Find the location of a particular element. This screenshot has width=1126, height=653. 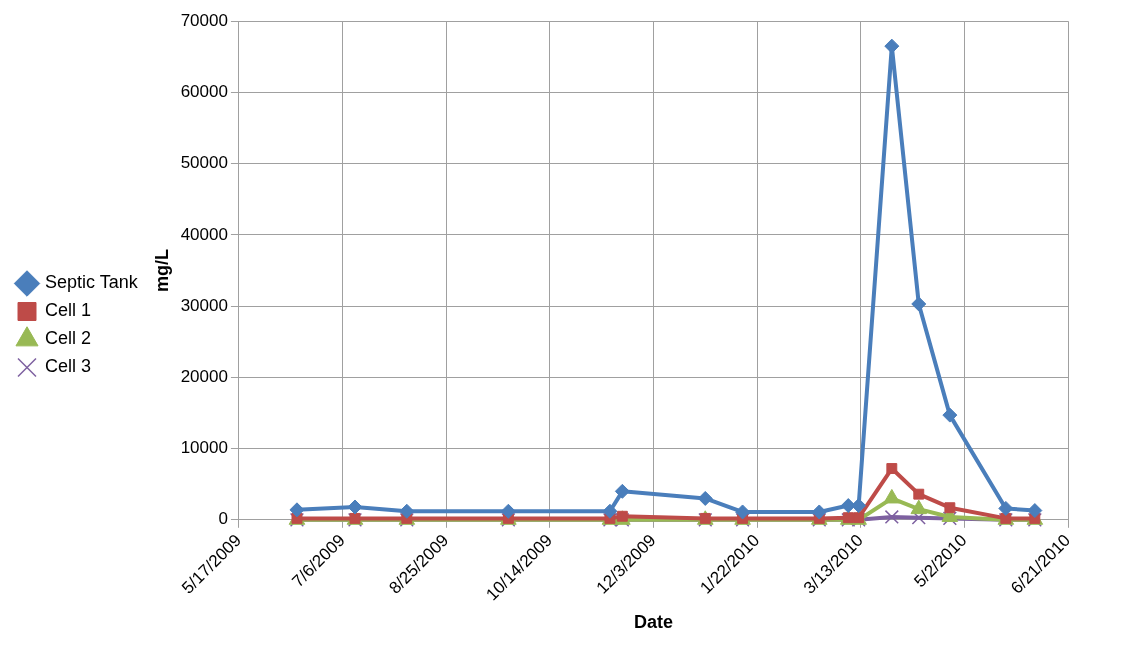

legend-label: Cell 1 is located at coordinates (68, 310).